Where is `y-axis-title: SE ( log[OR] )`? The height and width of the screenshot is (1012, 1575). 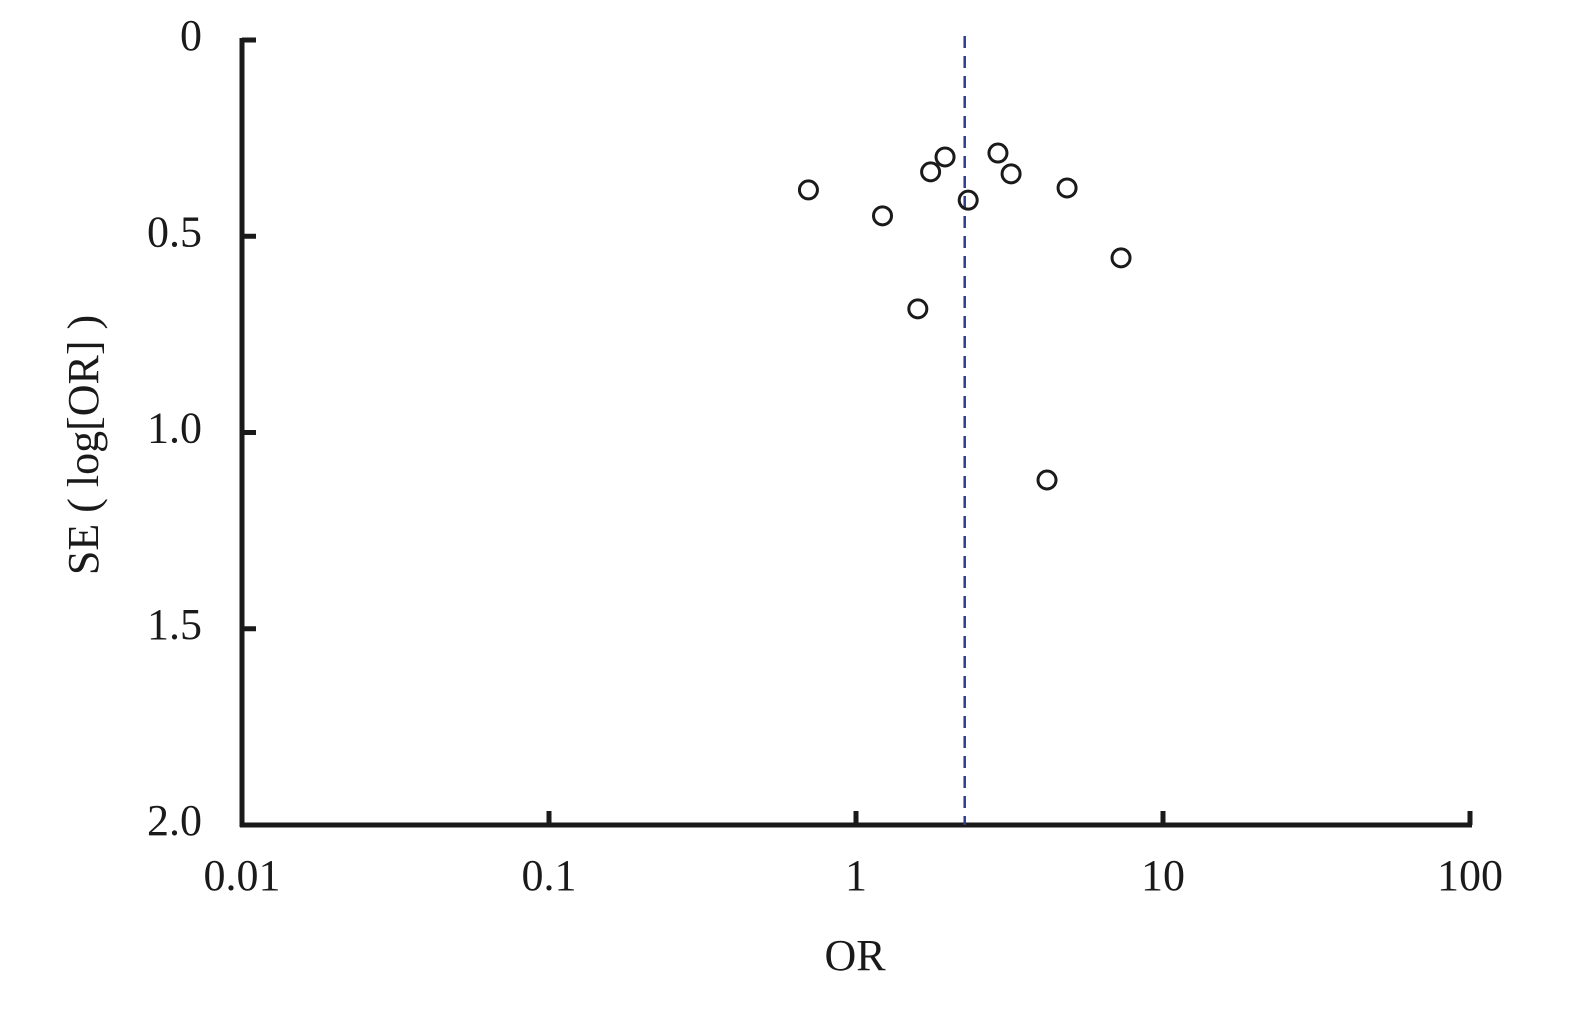 y-axis-title: SE ( log[OR] ) is located at coordinates (83, 445).